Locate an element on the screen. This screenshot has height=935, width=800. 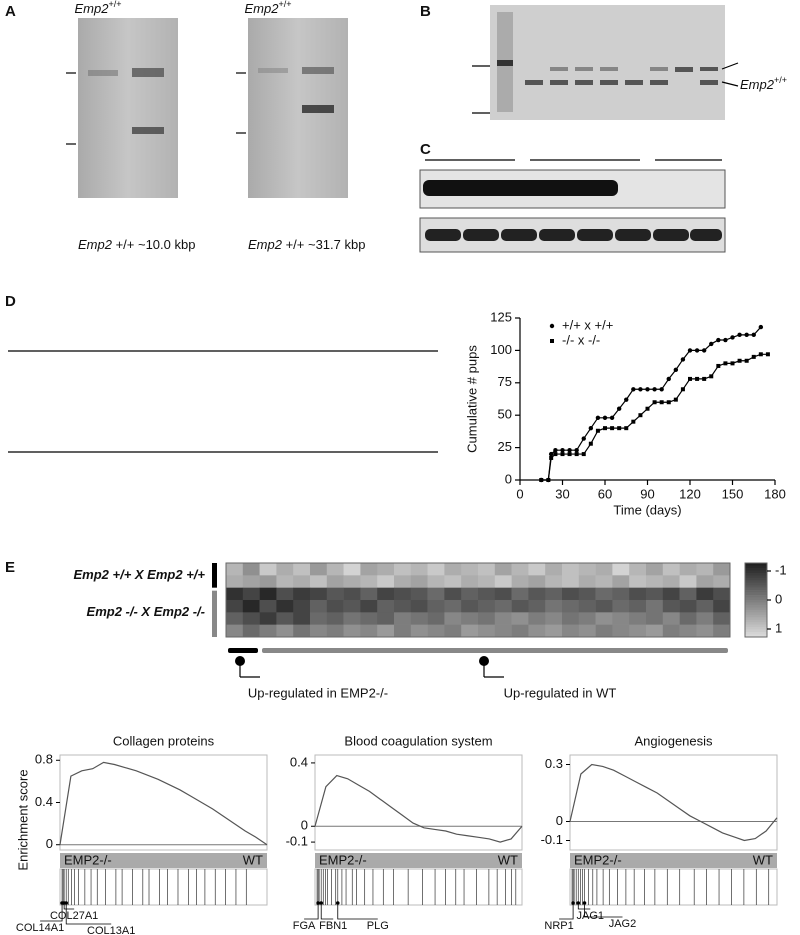
colorbar-label: 1 is located at coordinates (778, 627).